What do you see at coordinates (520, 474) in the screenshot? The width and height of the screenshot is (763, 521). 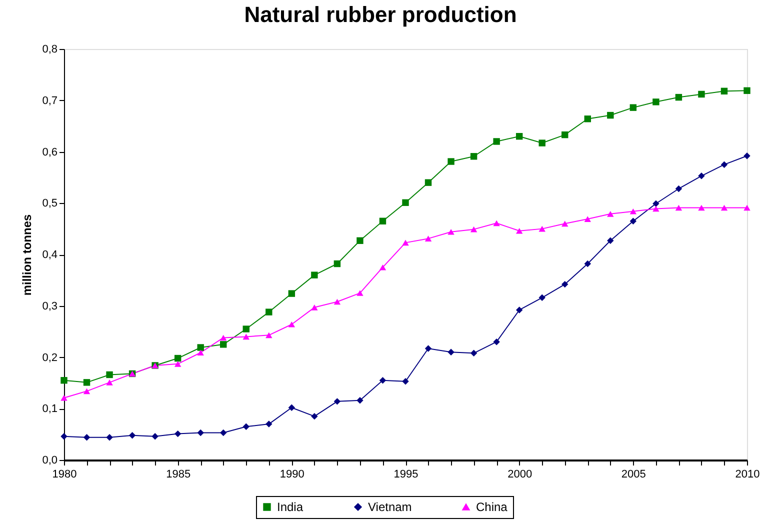 I see `x-tick-label: 2000` at bounding box center [520, 474].